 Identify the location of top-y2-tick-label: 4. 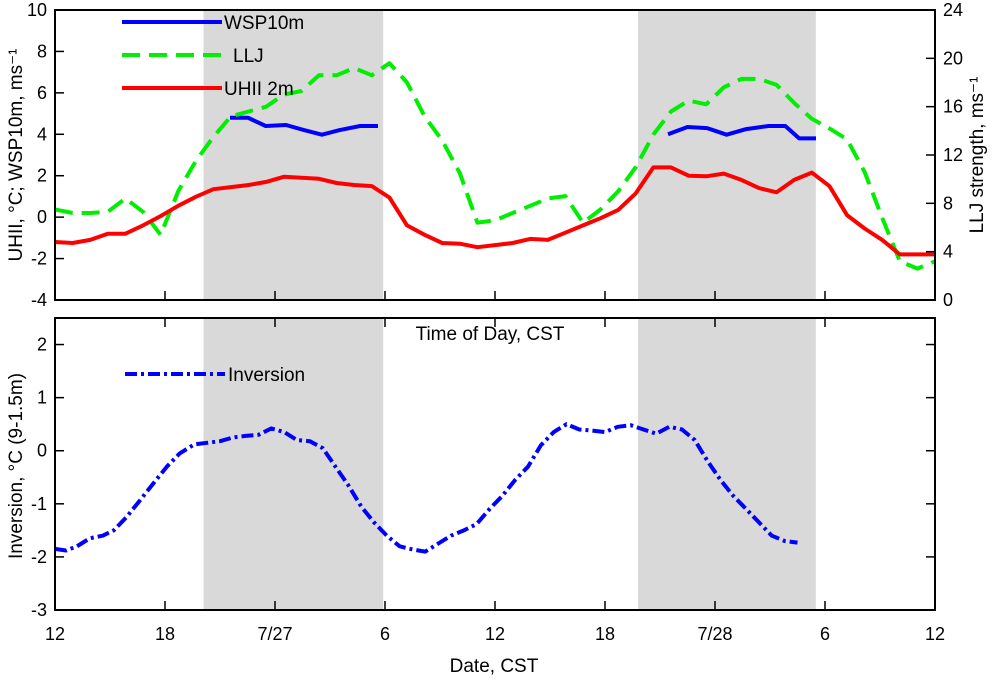
(948, 252).